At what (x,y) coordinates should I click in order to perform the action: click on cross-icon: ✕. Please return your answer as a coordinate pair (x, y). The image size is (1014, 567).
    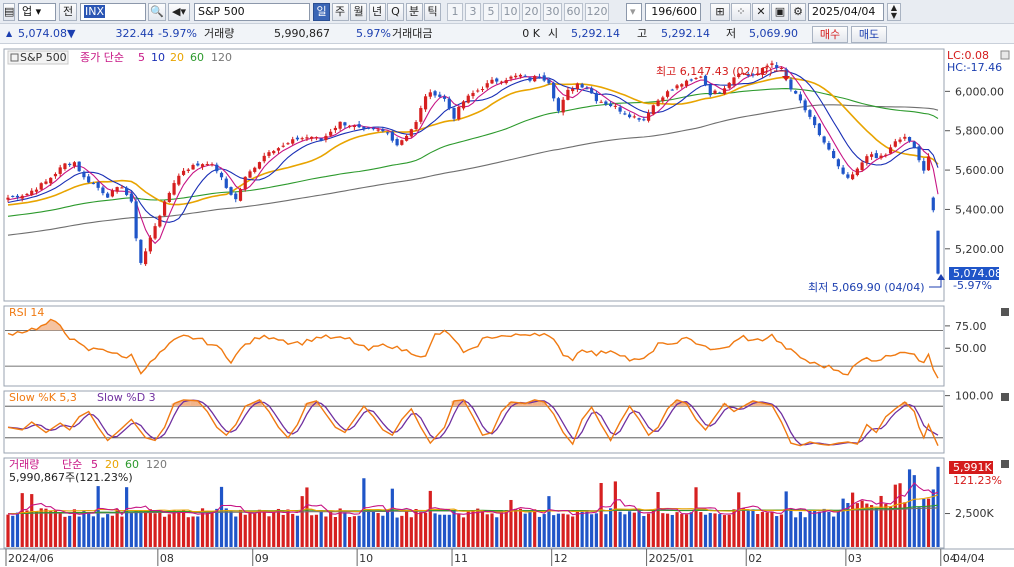
    Looking at the image, I should click on (761, 12).